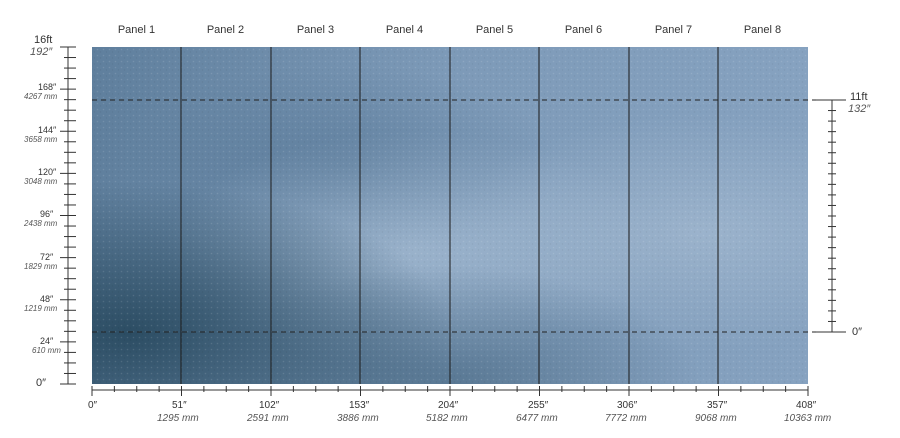  What do you see at coordinates (450, 391) in the screenshot?
I see `bottom-ruler` at bounding box center [450, 391].